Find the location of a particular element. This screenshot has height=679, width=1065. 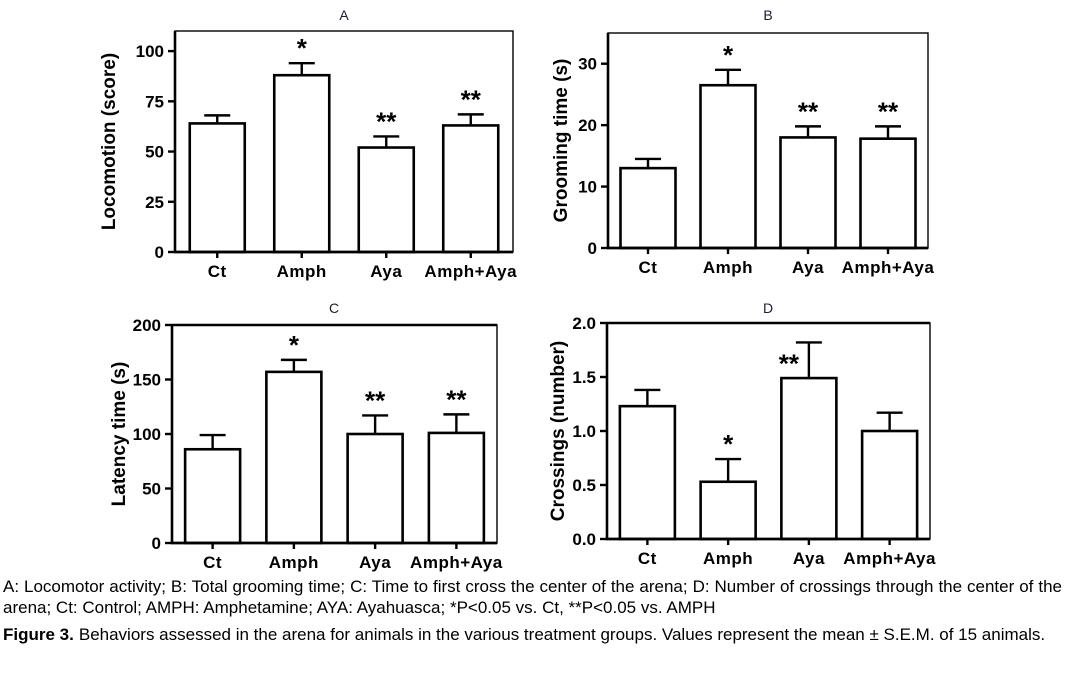

y-tick-label: 25 is located at coordinates (154, 202).